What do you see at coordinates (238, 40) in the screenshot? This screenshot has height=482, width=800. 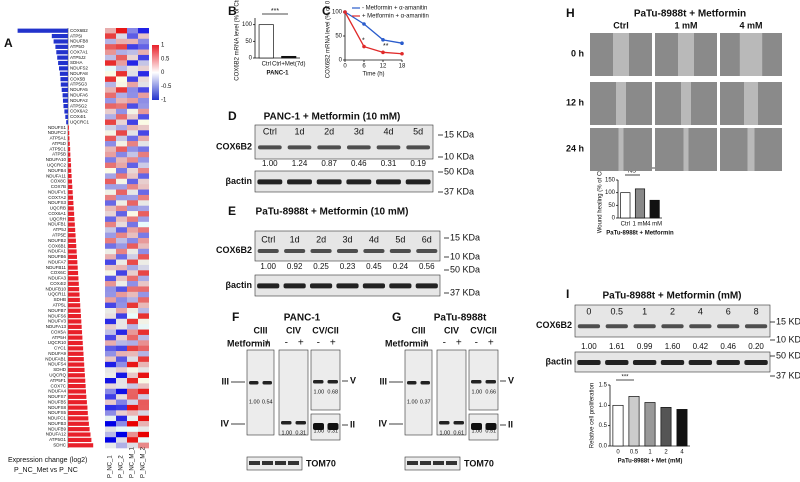 I see `y-axis-label: COX6B2 mRNA level (% of Ctrl)` at bounding box center [238, 40].